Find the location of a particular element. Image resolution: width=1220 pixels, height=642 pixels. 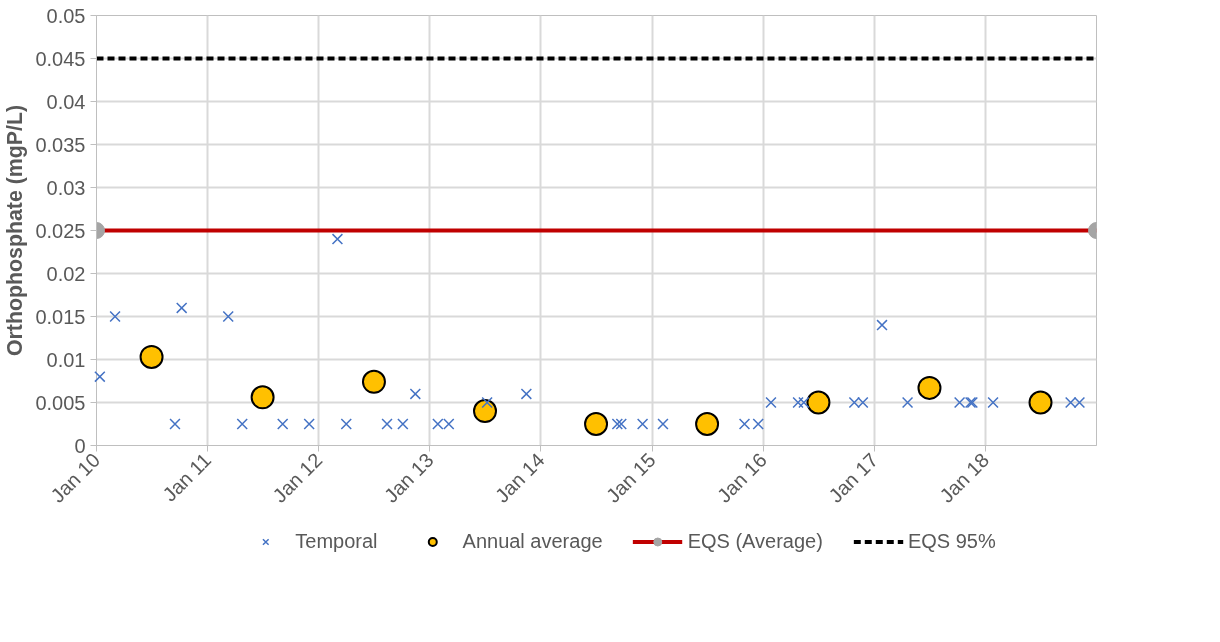

y-tick-label: 0.035 is located at coordinates (60, 144).